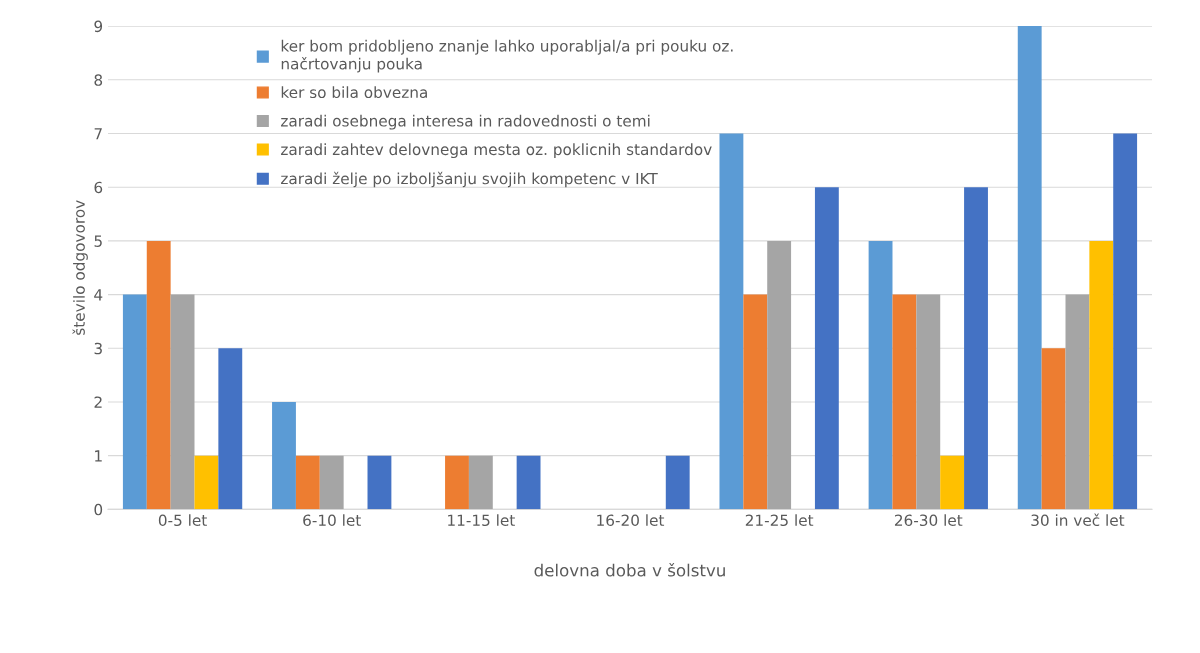 Image resolution: width=1200 pixels, height=653 pixels. What do you see at coordinates (928, 520) in the screenshot?
I see `x-tick-label: 26-30 let` at bounding box center [928, 520].